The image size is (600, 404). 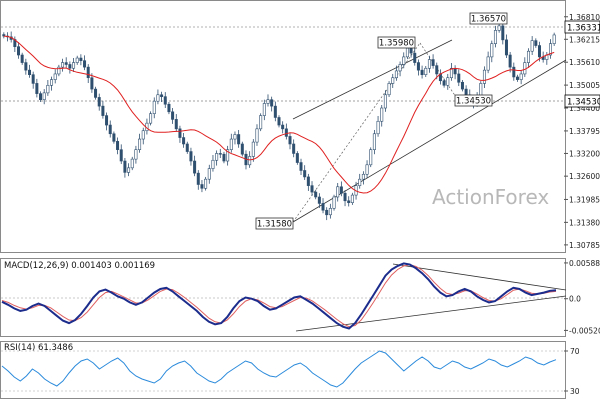 I want to click on annotation-high-1: 1.35980, so click(x=396, y=42).